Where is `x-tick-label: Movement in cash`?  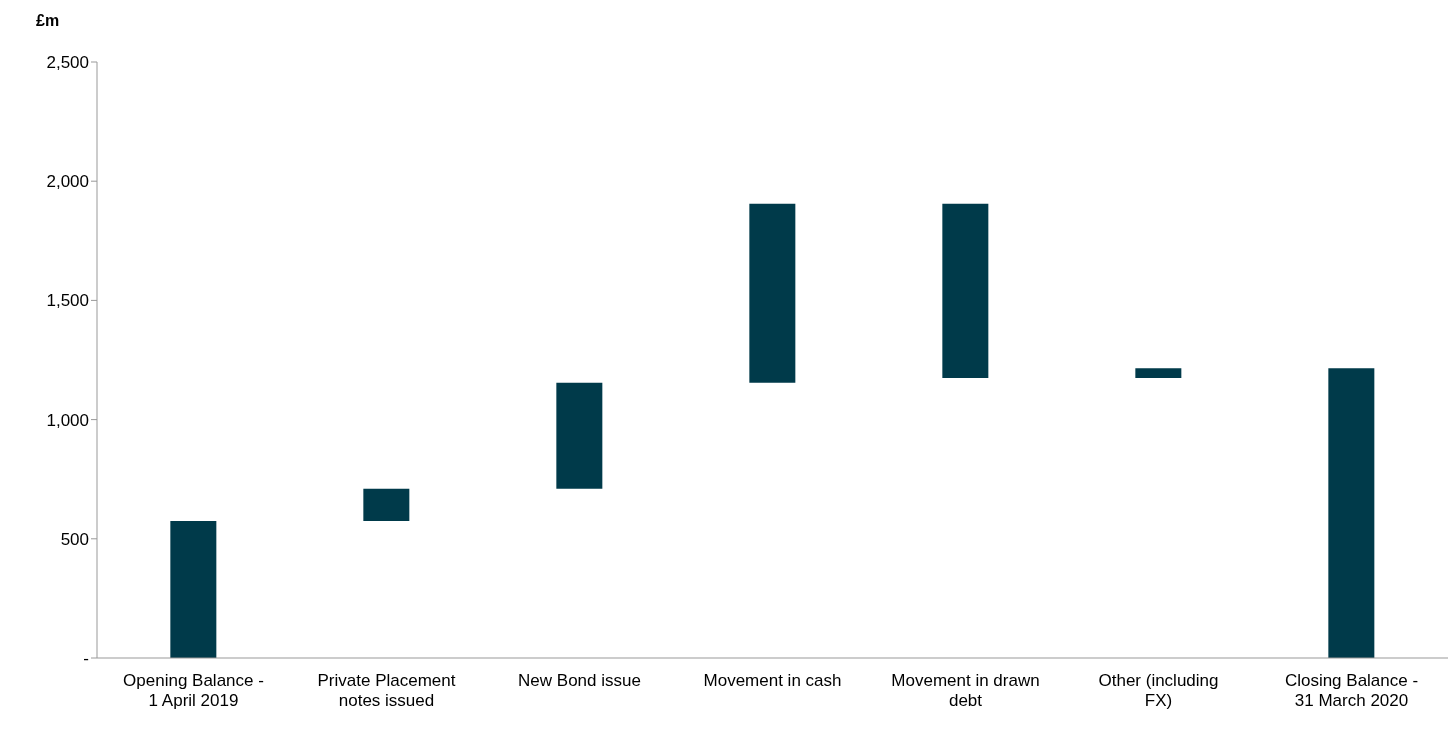
x-tick-label: Movement in cash is located at coordinates (772, 680).